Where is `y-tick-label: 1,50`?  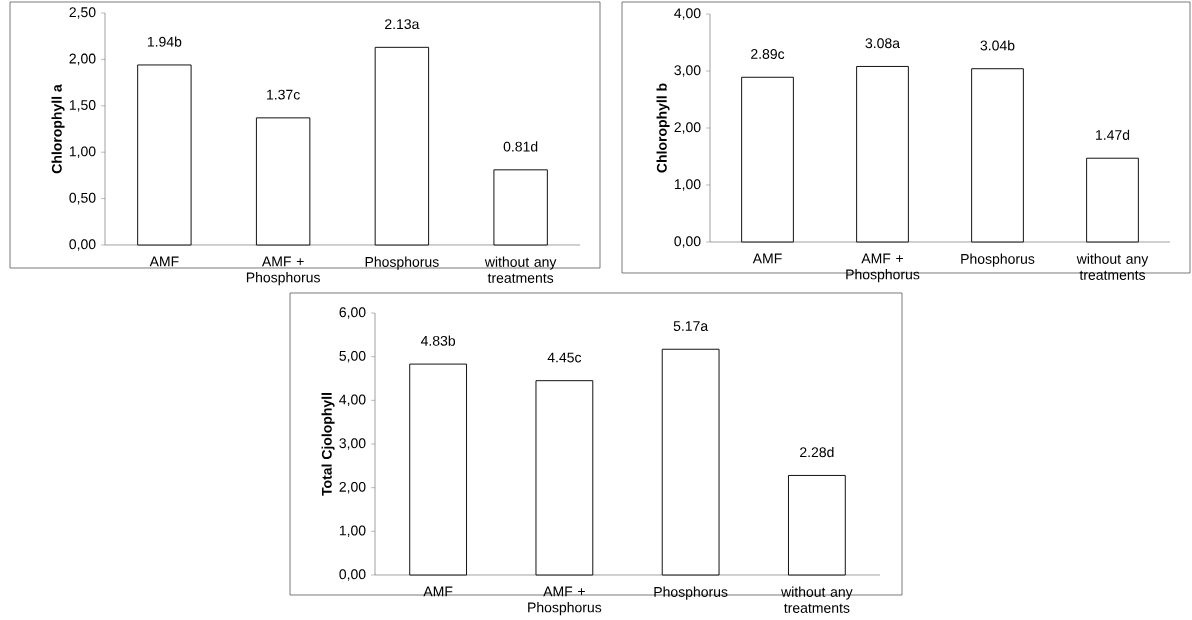 y-tick-label: 1,50 is located at coordinates (82, 106).